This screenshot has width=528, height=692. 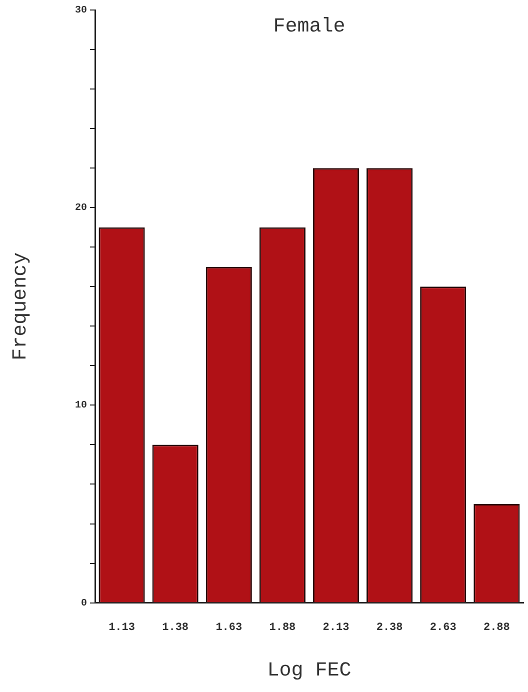 I want to click on x-tick-label: 2.63, so click(x=443, y=628).